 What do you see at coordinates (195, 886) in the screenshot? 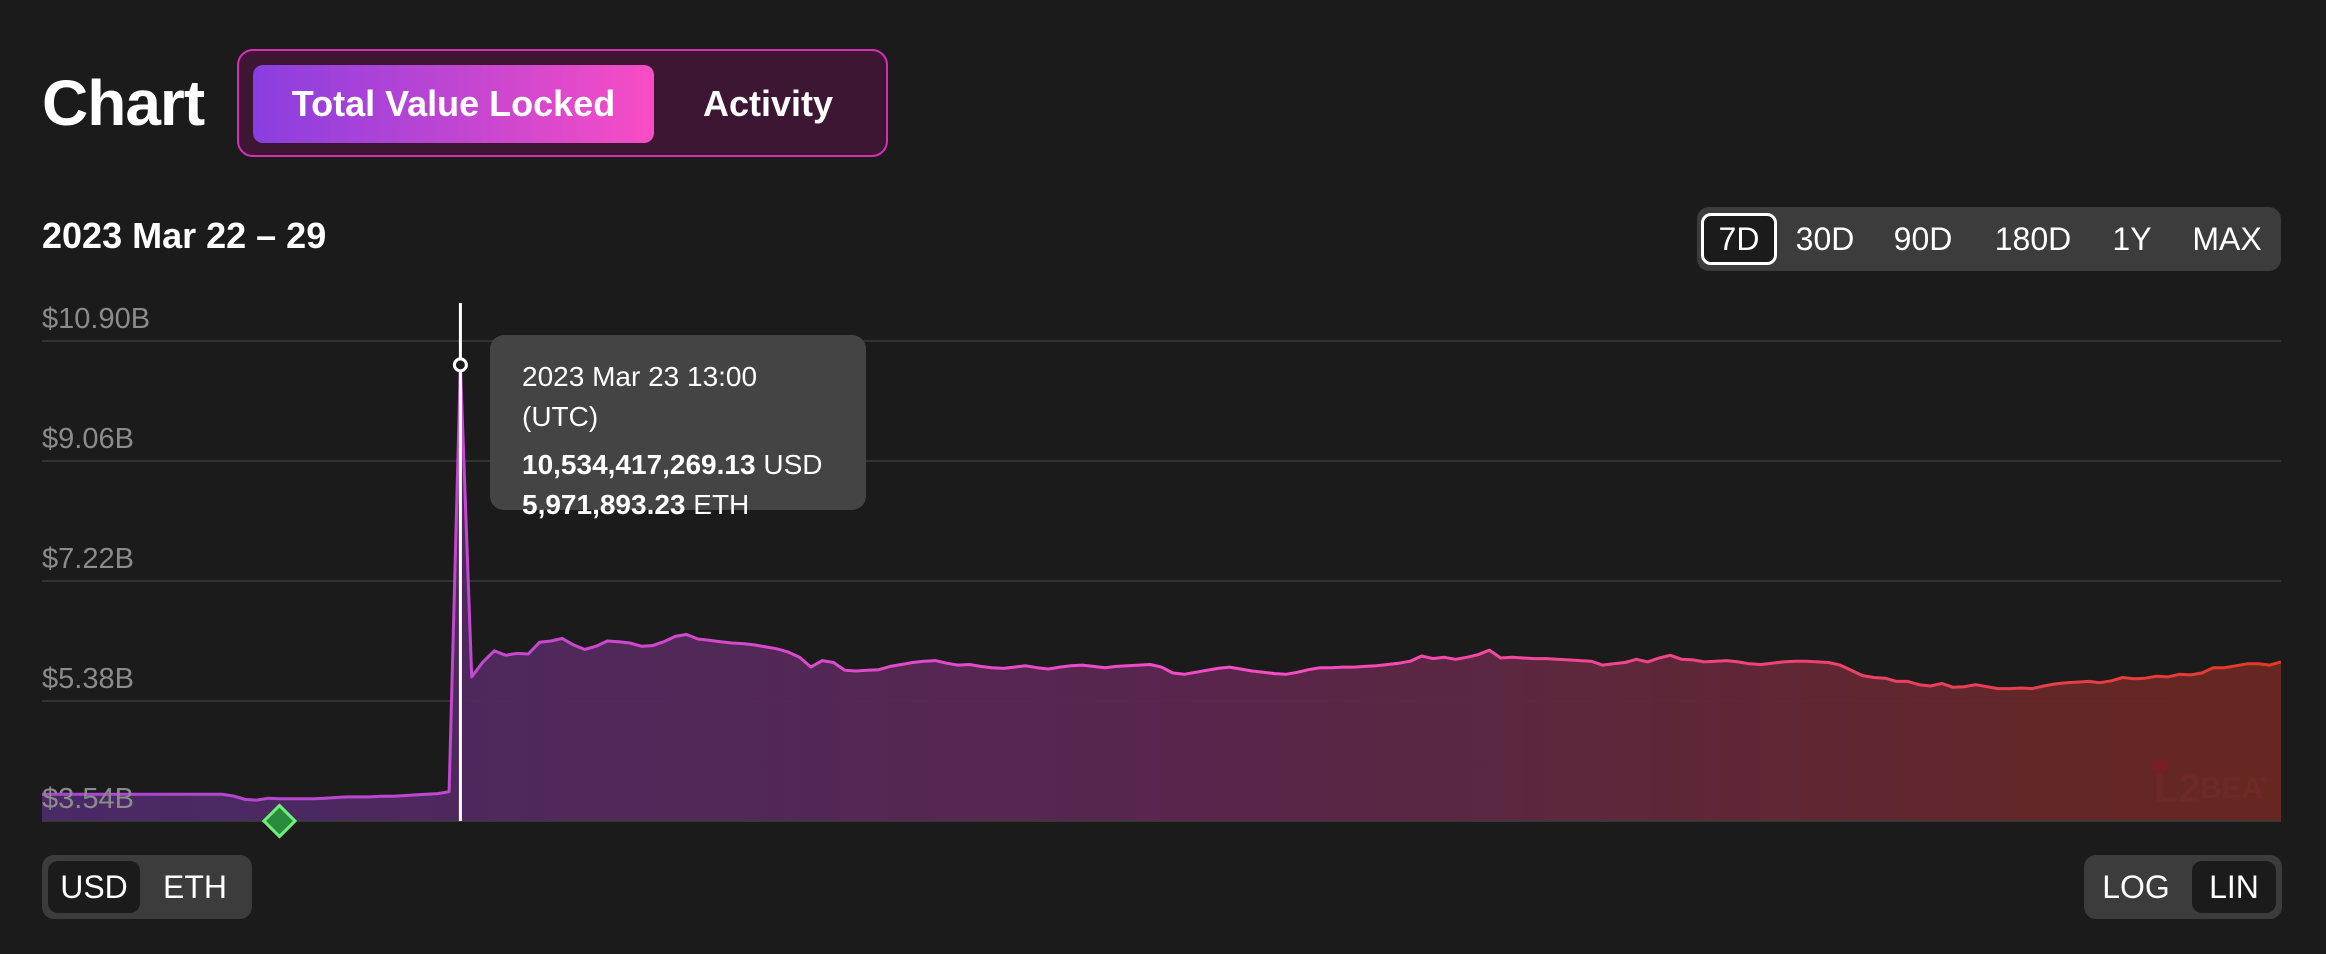
I see `eth-toggle-button: ETH` at bounding box center [195, 886].